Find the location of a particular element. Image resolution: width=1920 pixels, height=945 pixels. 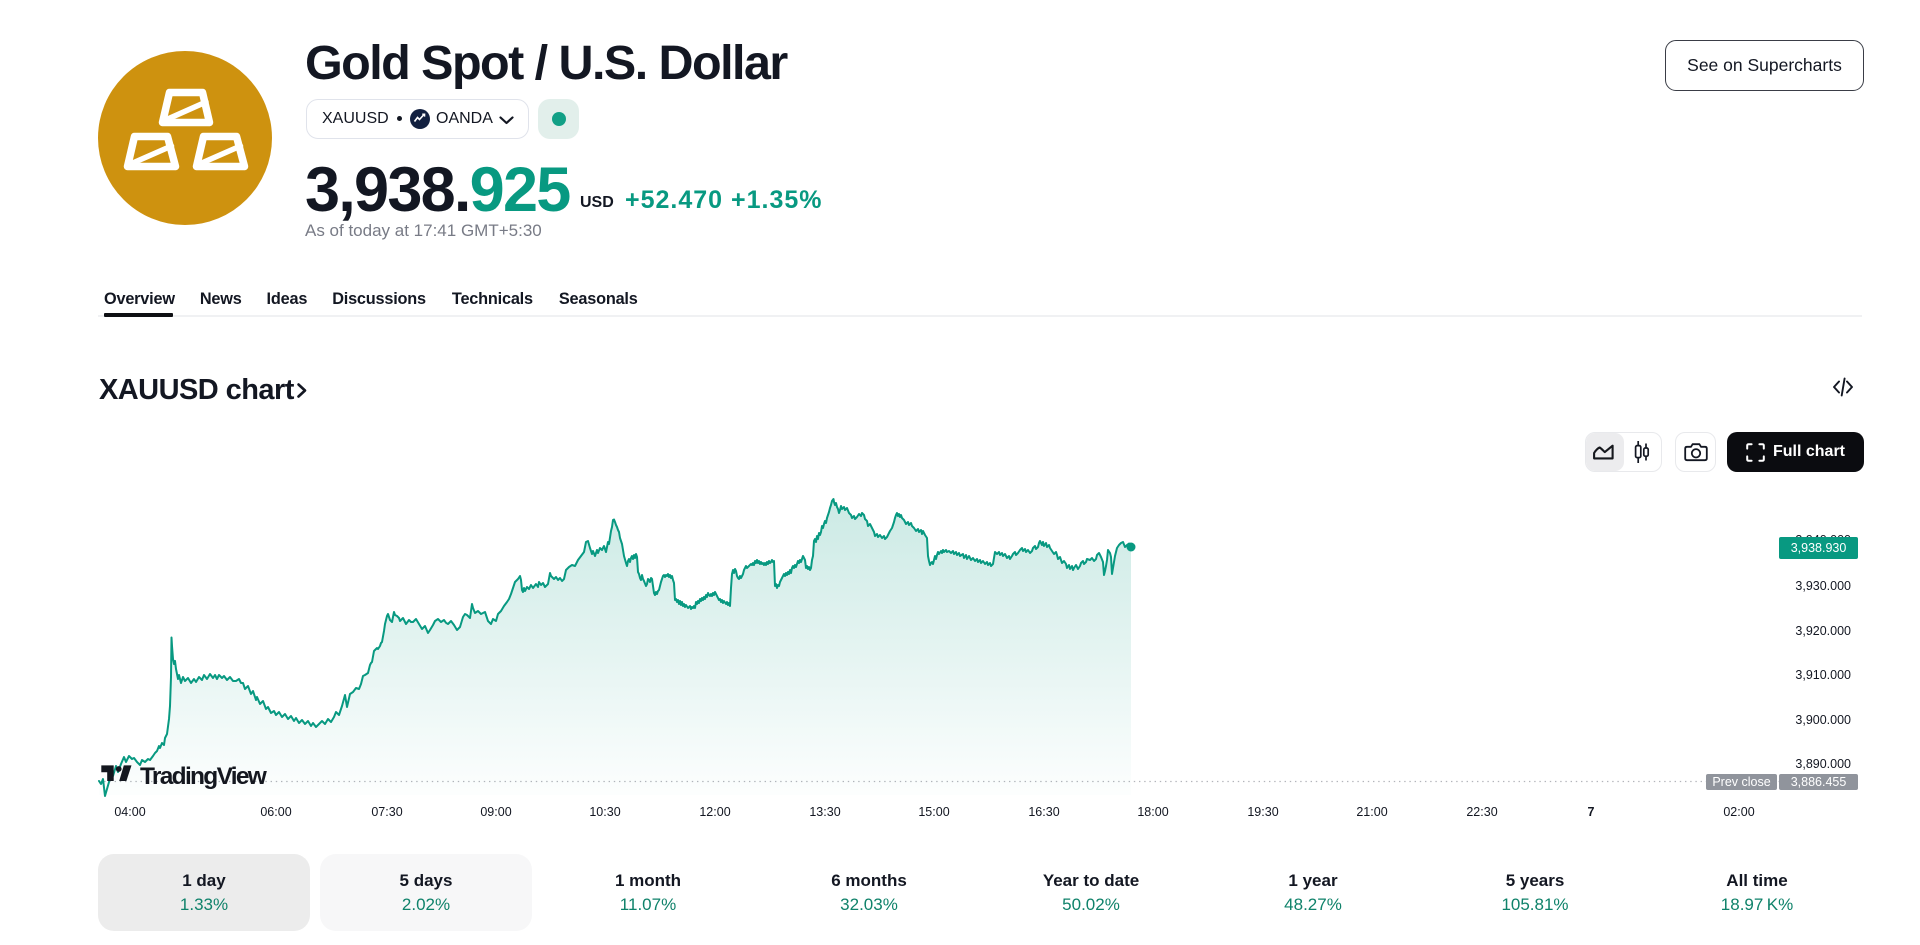

svg-text: TradingView is located at coordinates (204, 776).